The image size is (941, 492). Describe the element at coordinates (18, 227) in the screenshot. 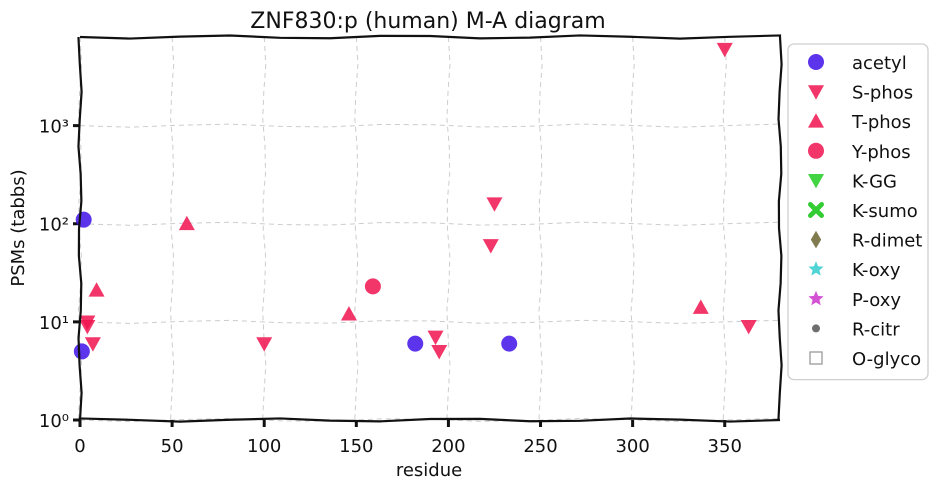

I see `y-axis-label: PSMs (tabbs)` at that location.